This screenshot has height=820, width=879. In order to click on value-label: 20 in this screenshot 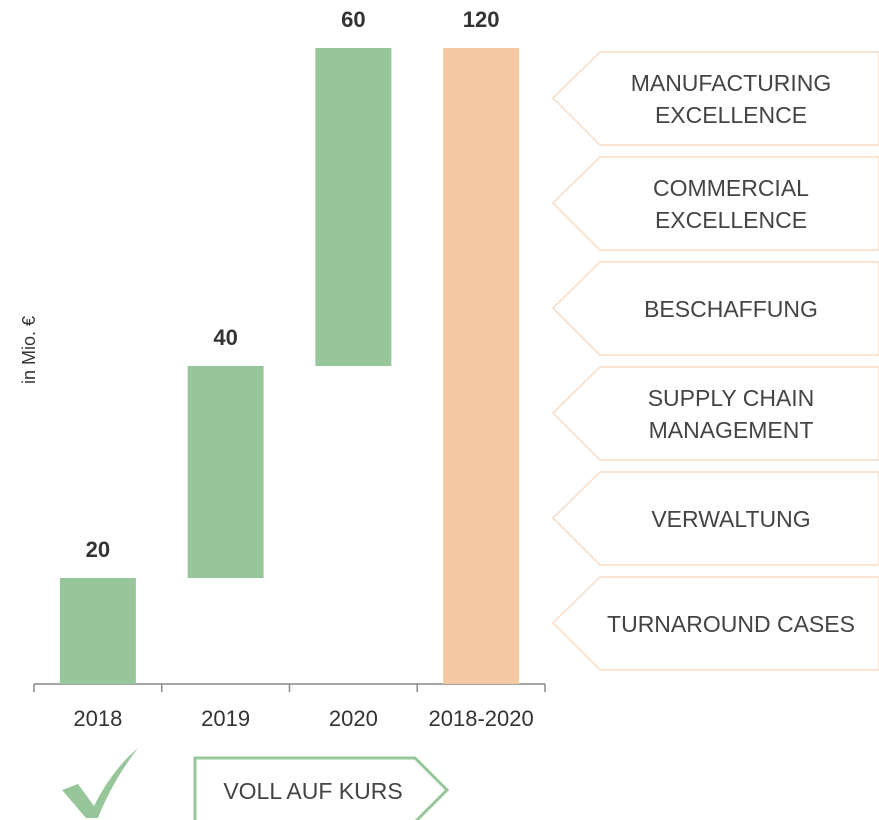, I will do `click(98, 549)`.